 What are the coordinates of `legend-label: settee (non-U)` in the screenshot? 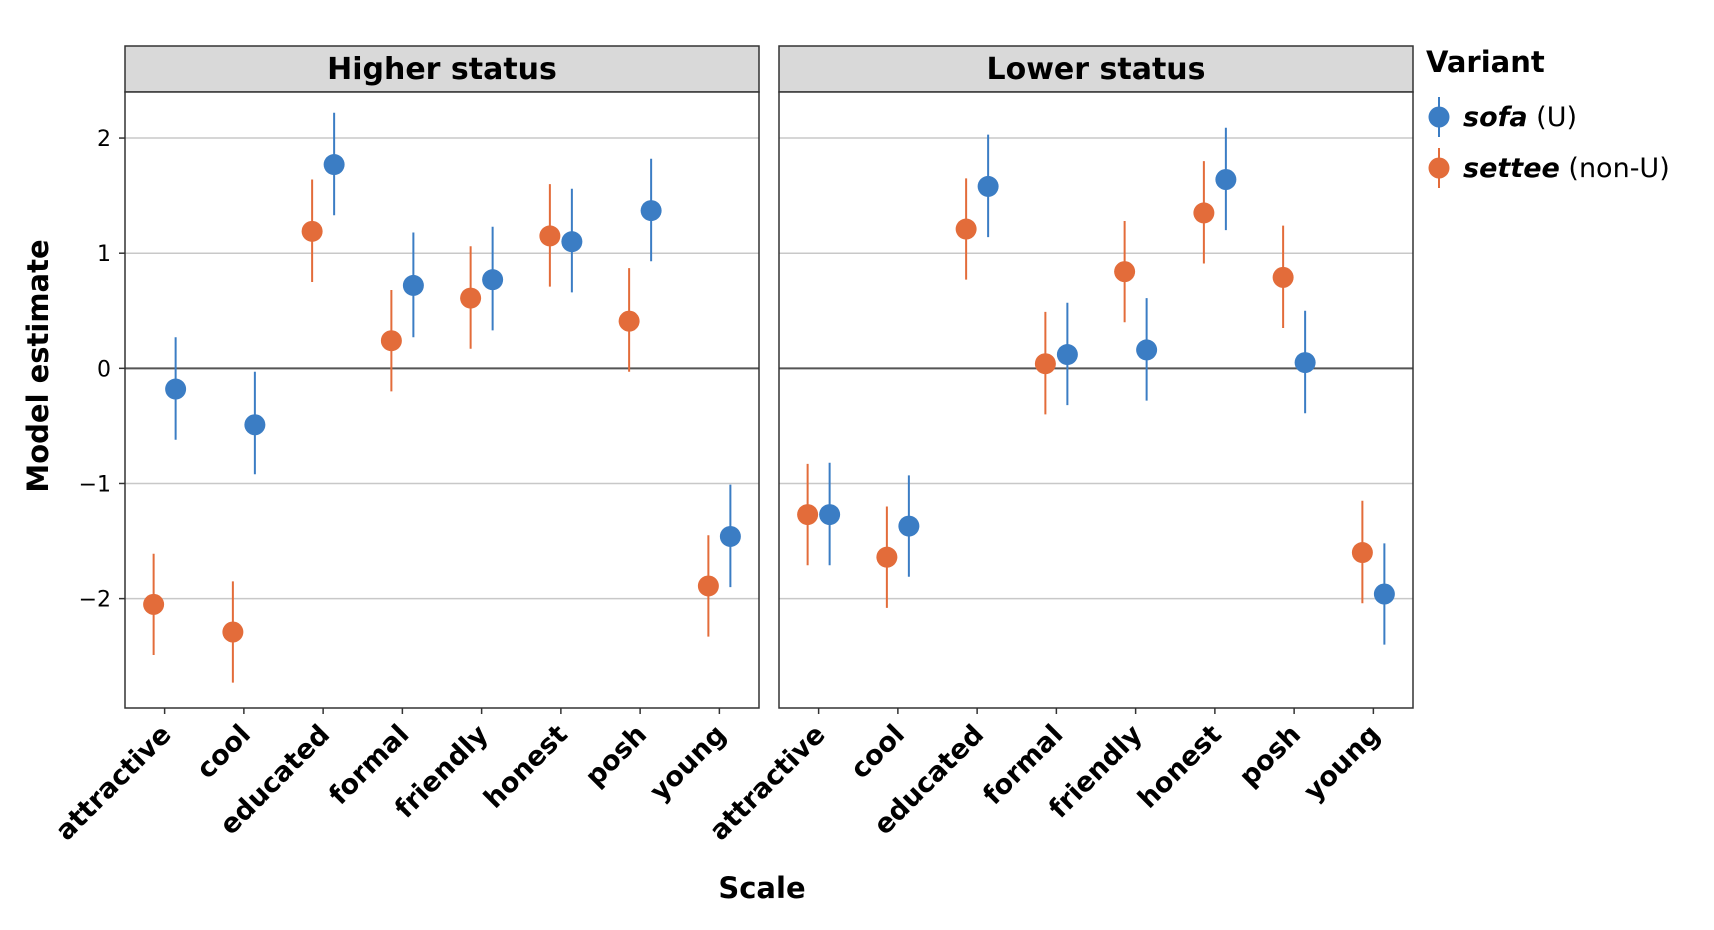 It's located at (1566, 168).